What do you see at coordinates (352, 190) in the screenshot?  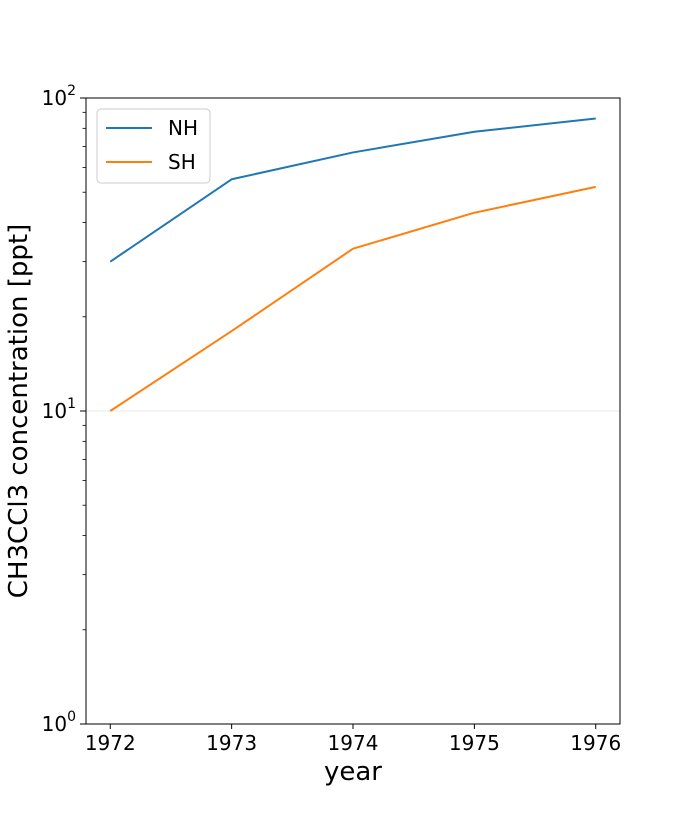 I see `series-line-nh` at bounding box center [352, 190].